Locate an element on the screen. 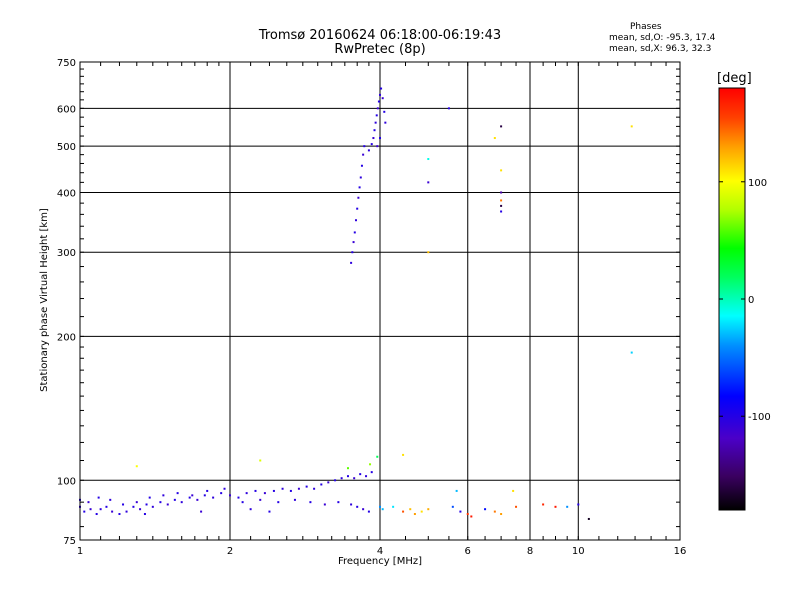  colorbar-unit-label: [deg] is located at coordinates (734, 78).